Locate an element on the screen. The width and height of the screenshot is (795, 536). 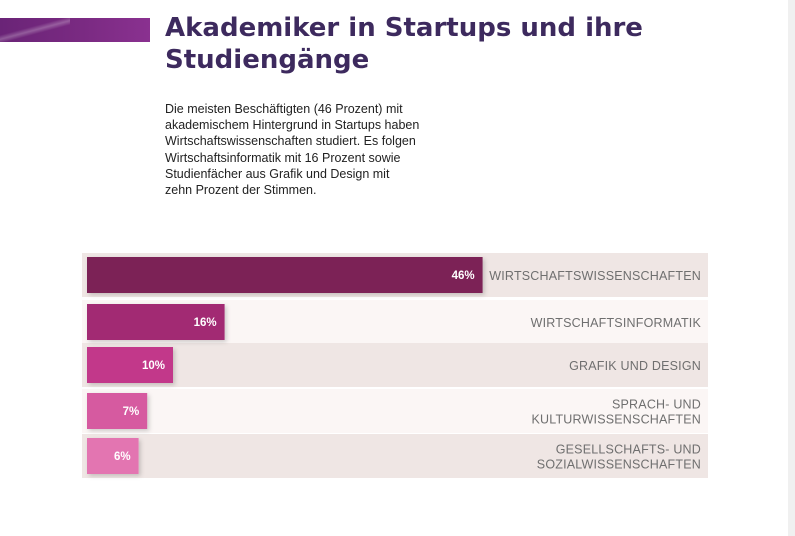
category-label: WIRTSCHAFTSWISSENSCHAFTEN is located at coordinates (595, 276).